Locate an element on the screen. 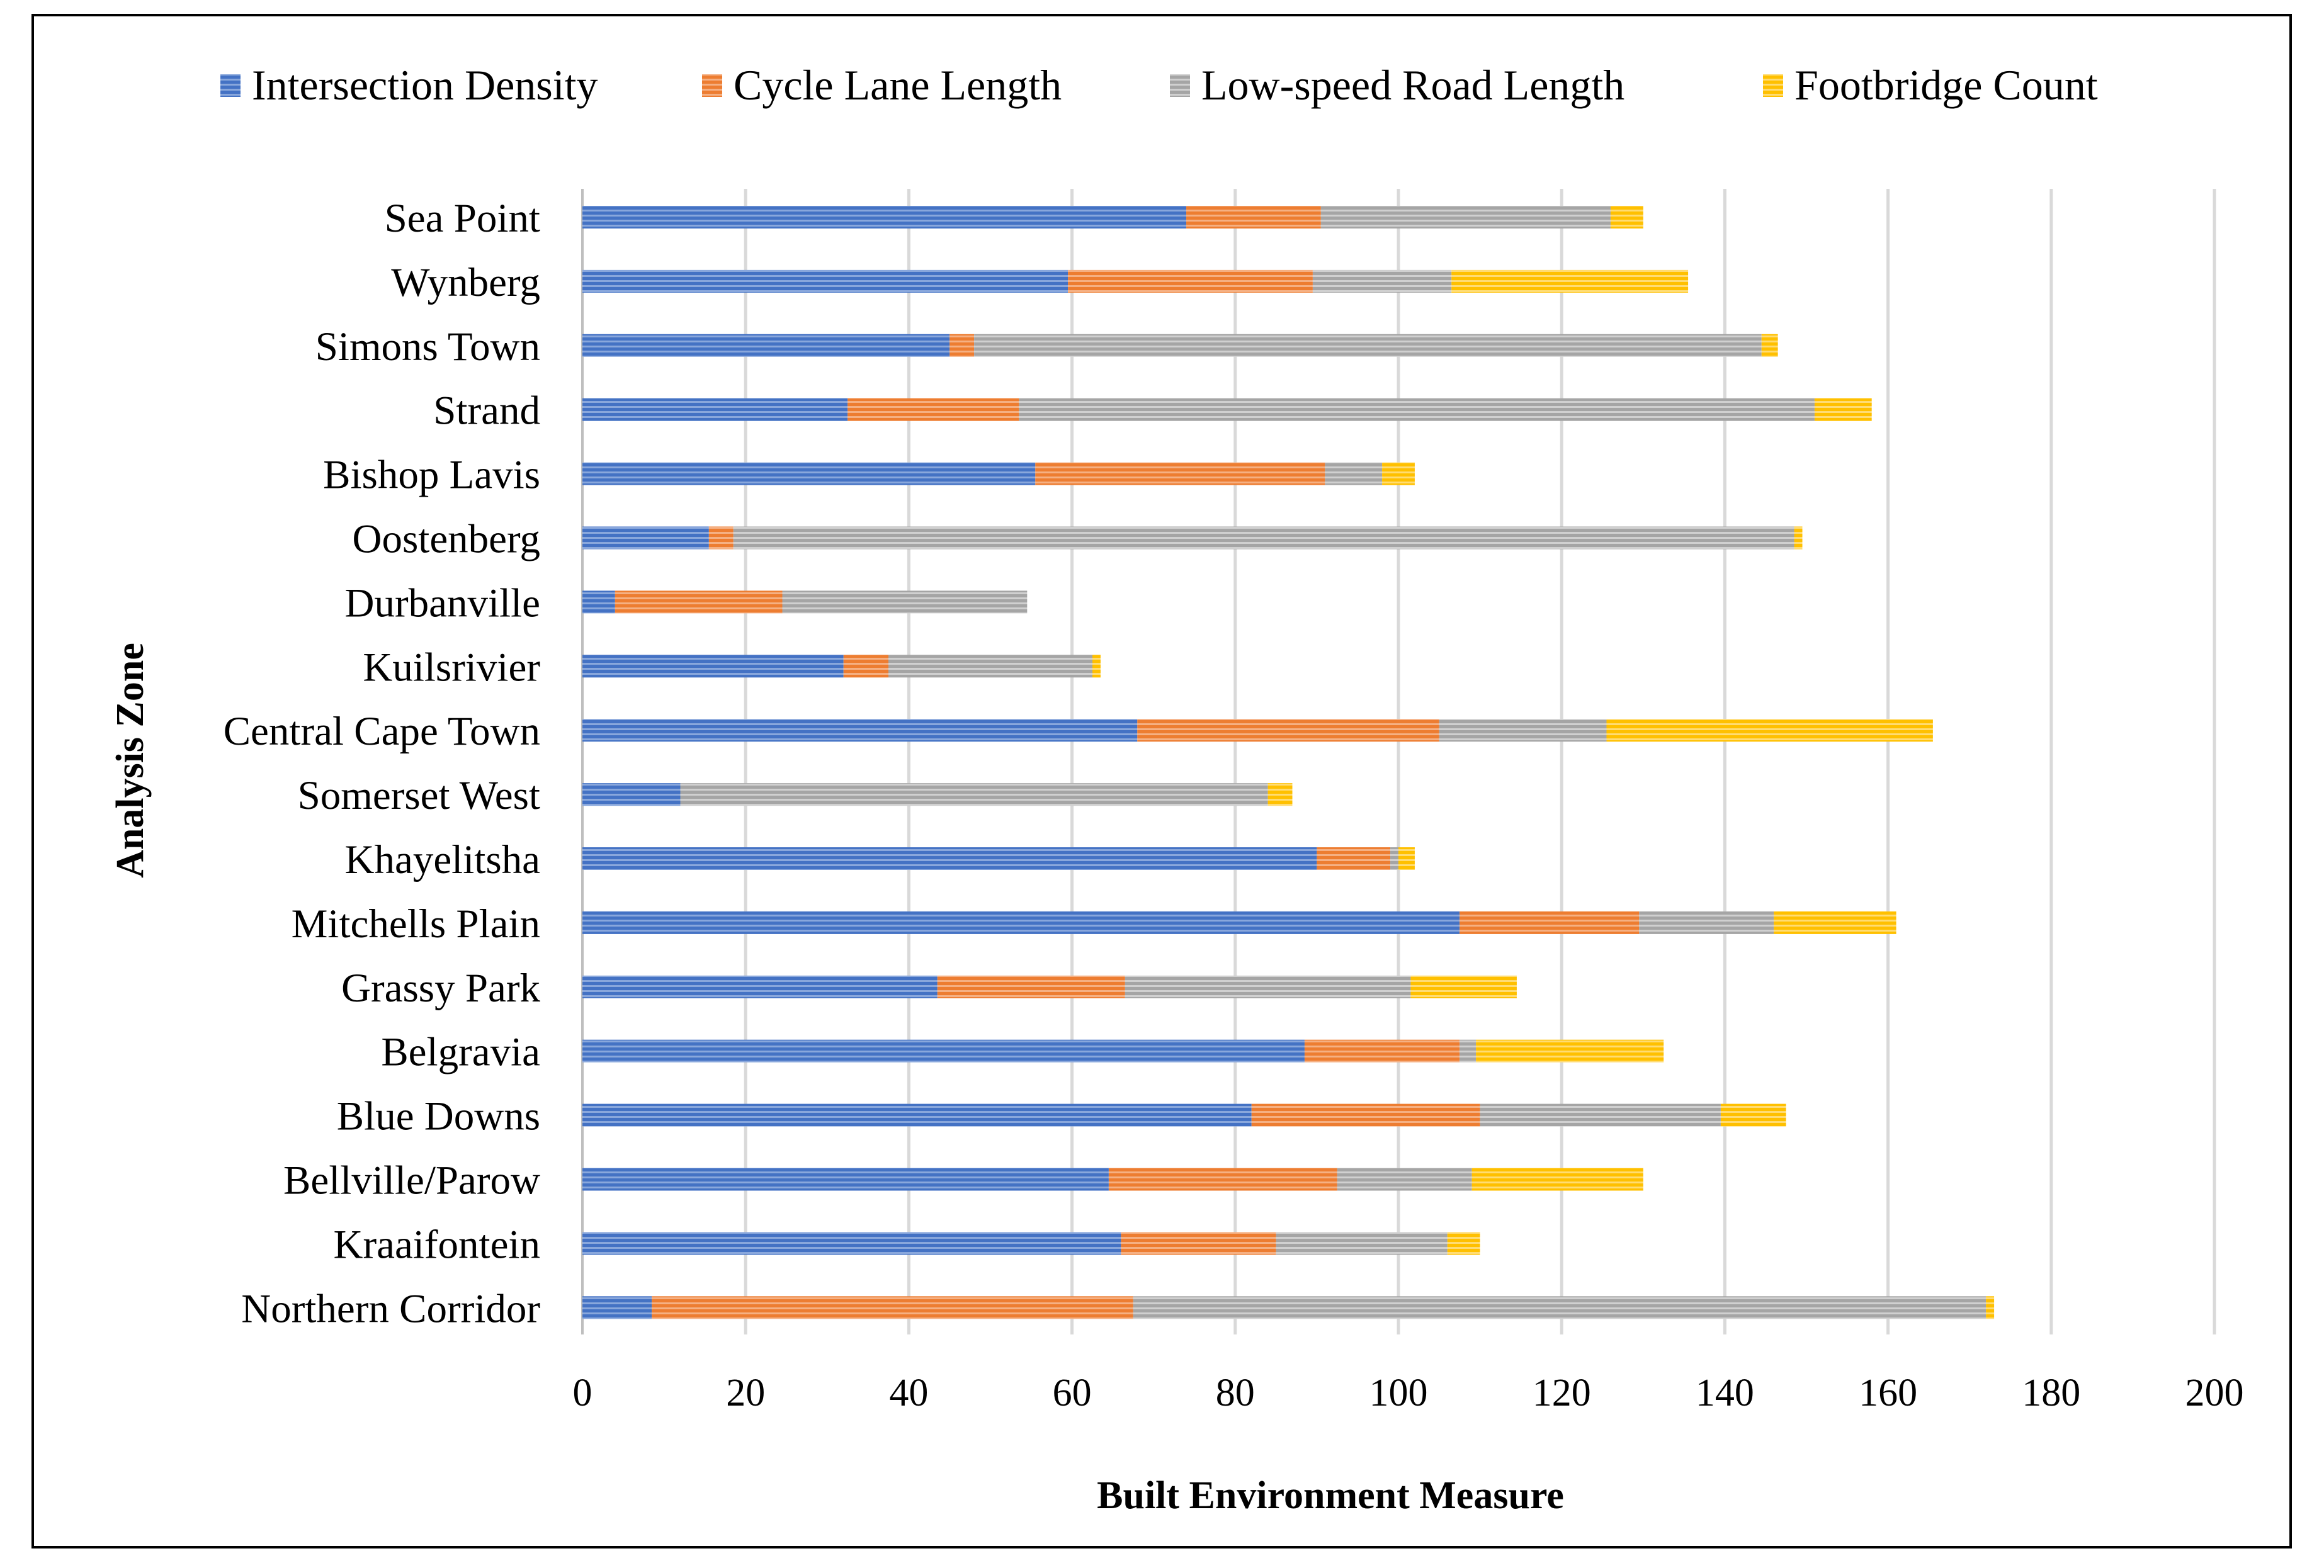 The width and height of the screenshot is (2324, 1568). x-tick-labels: 0 20 40 60 80 100 120 140 160 180 200 is located at coordinates (1409, 1393).